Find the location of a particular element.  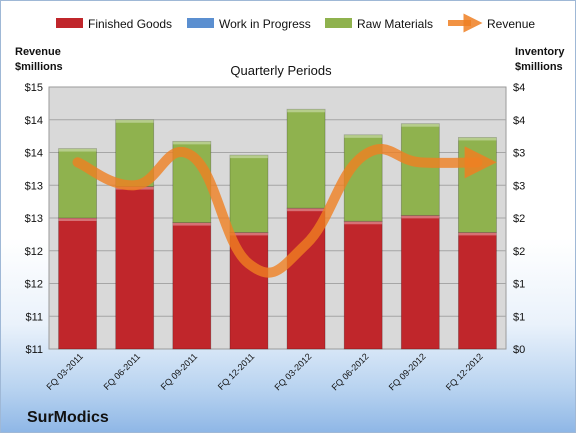

category-label: FQ 06-2012 is located at coordinates (350, 371).